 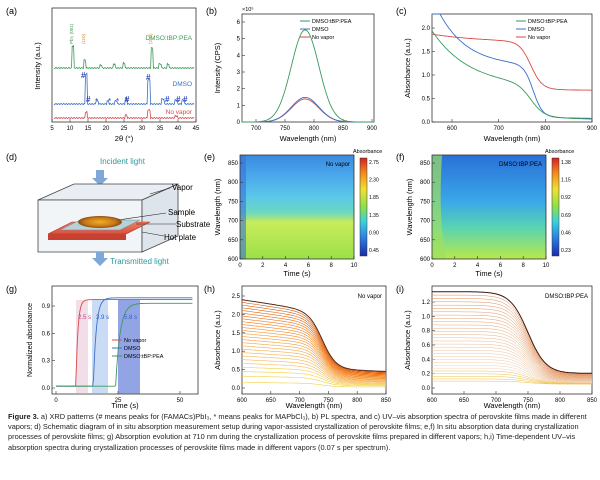 I want to click on panel-a-xticks: 5 10 15 20 25 30 35 40 45, so click(x=125, y=125).